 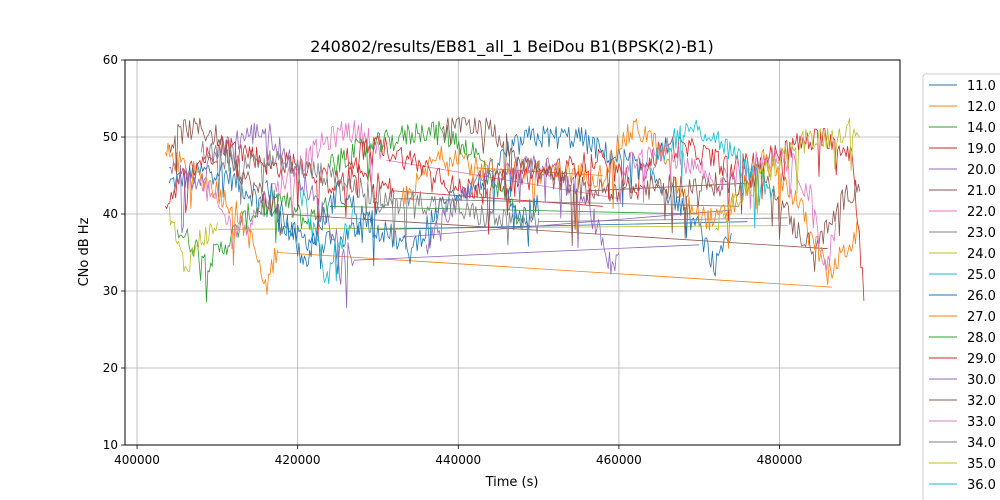 I want to click on legend-label-11.0: 11.0, so click(x=981, y=86).